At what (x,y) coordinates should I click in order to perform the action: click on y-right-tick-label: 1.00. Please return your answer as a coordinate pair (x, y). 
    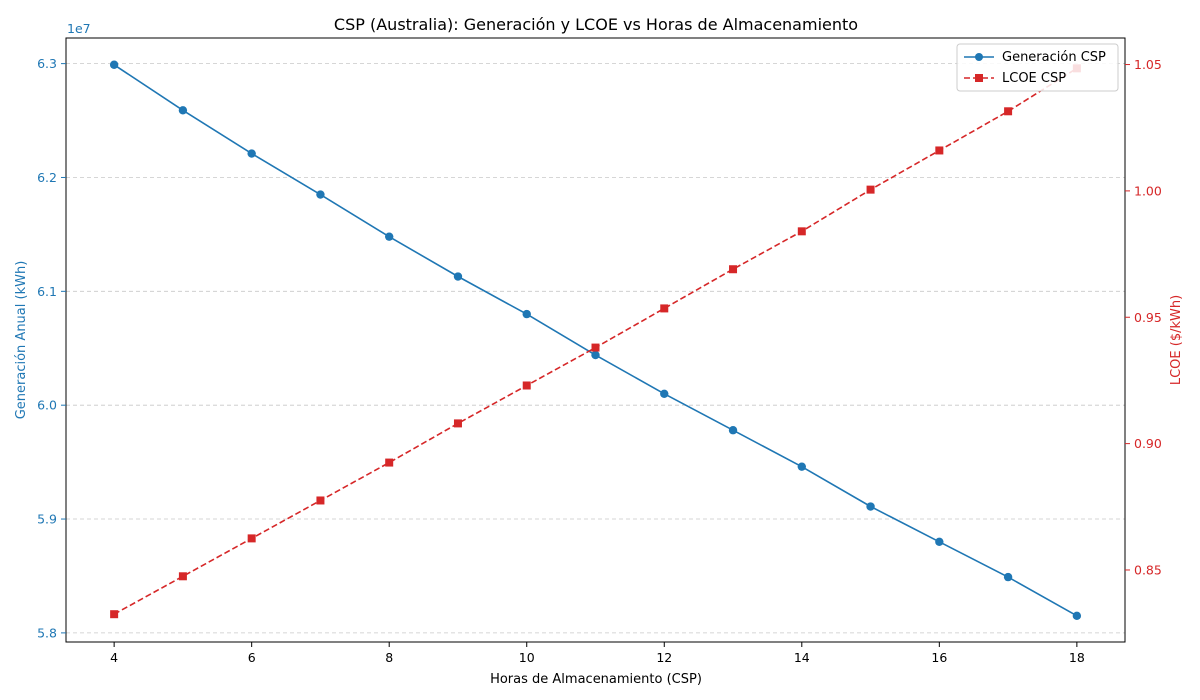
    Looking at the image, I should click on (1148, 190).